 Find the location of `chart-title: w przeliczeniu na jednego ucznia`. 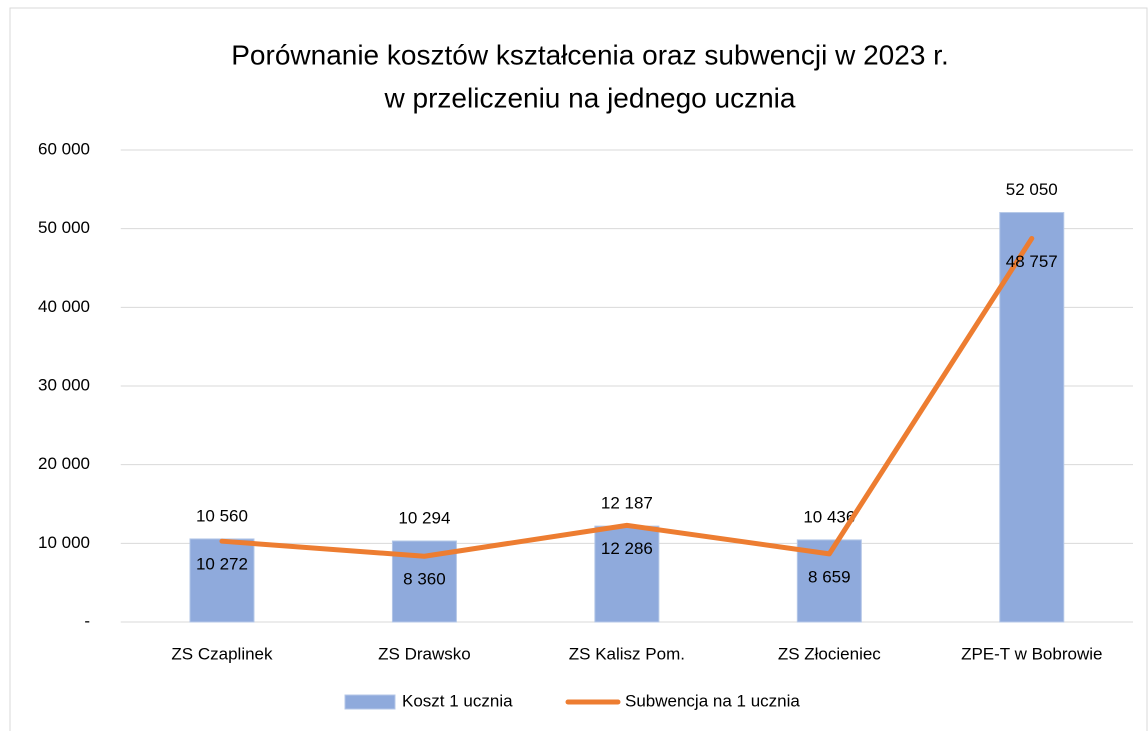

chart-title: w przeliczeniu na jednego ucznia is located at coordinates (590, 97).